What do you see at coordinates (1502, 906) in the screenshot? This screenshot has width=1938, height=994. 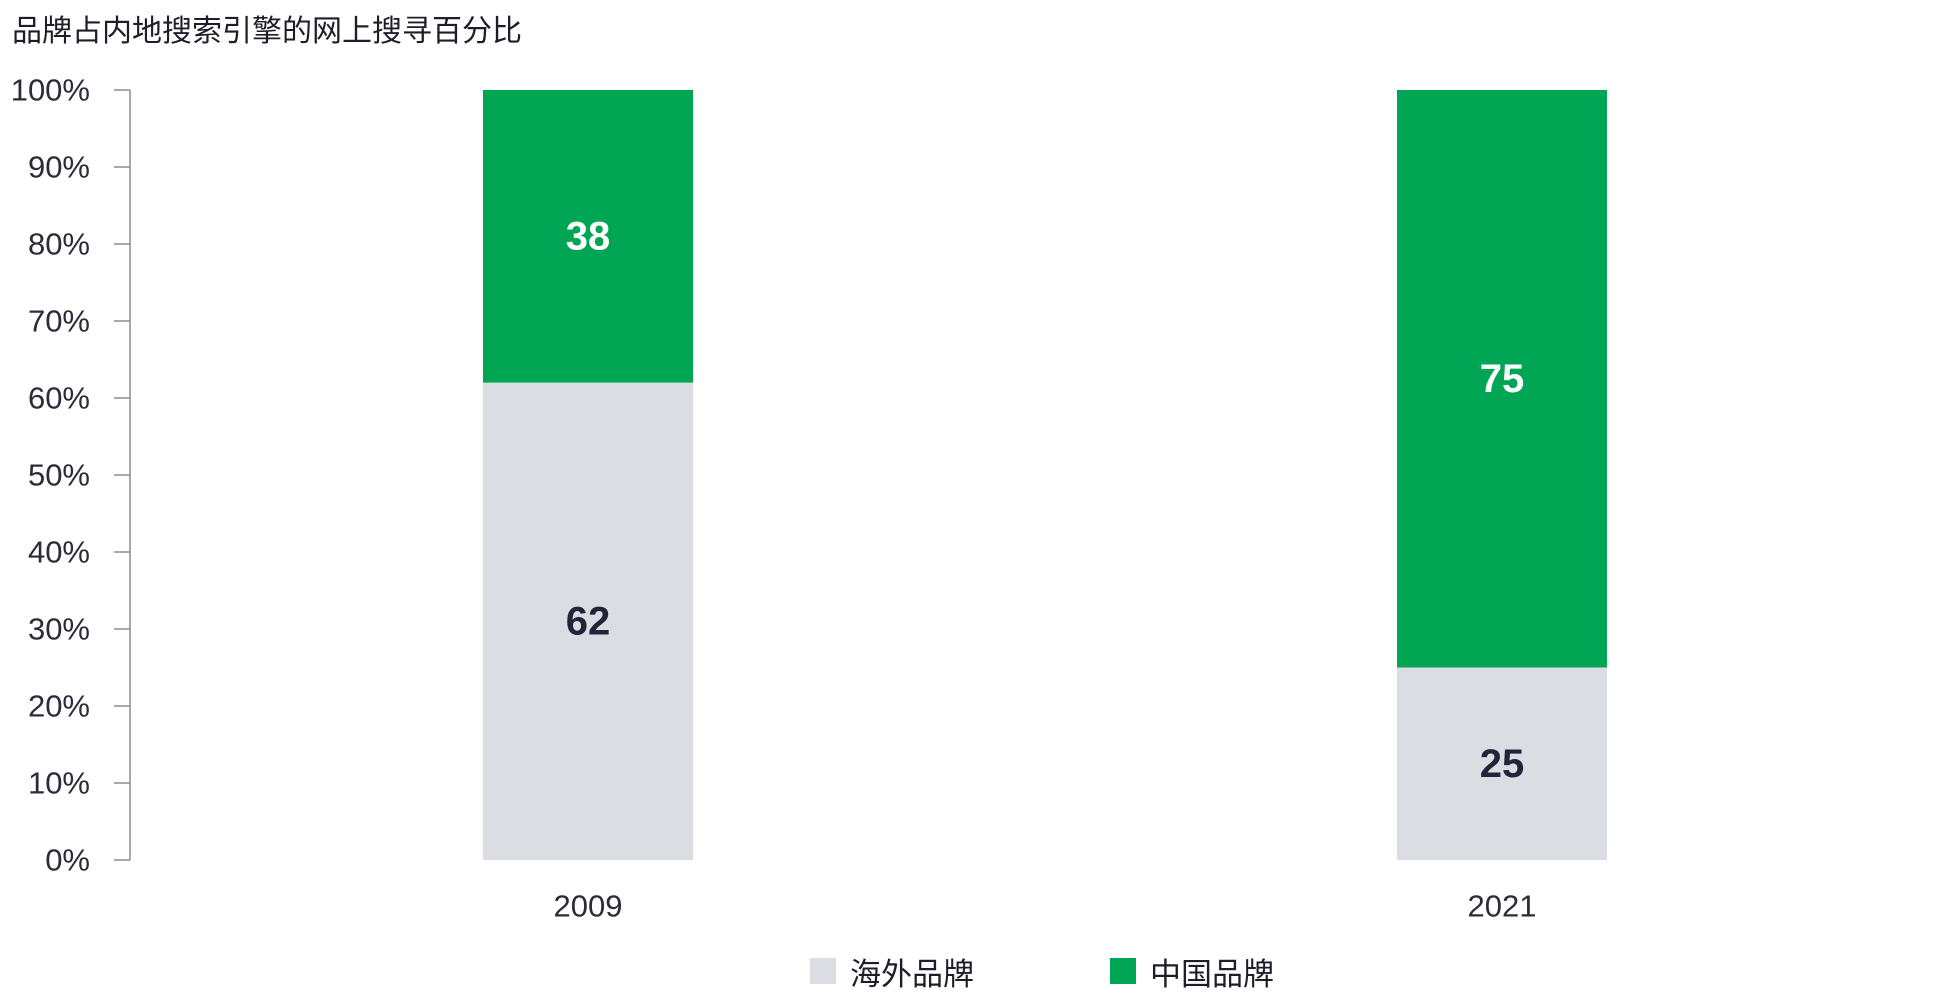 I see `x-category-label: 2021` at bounding box center [1502, 906].